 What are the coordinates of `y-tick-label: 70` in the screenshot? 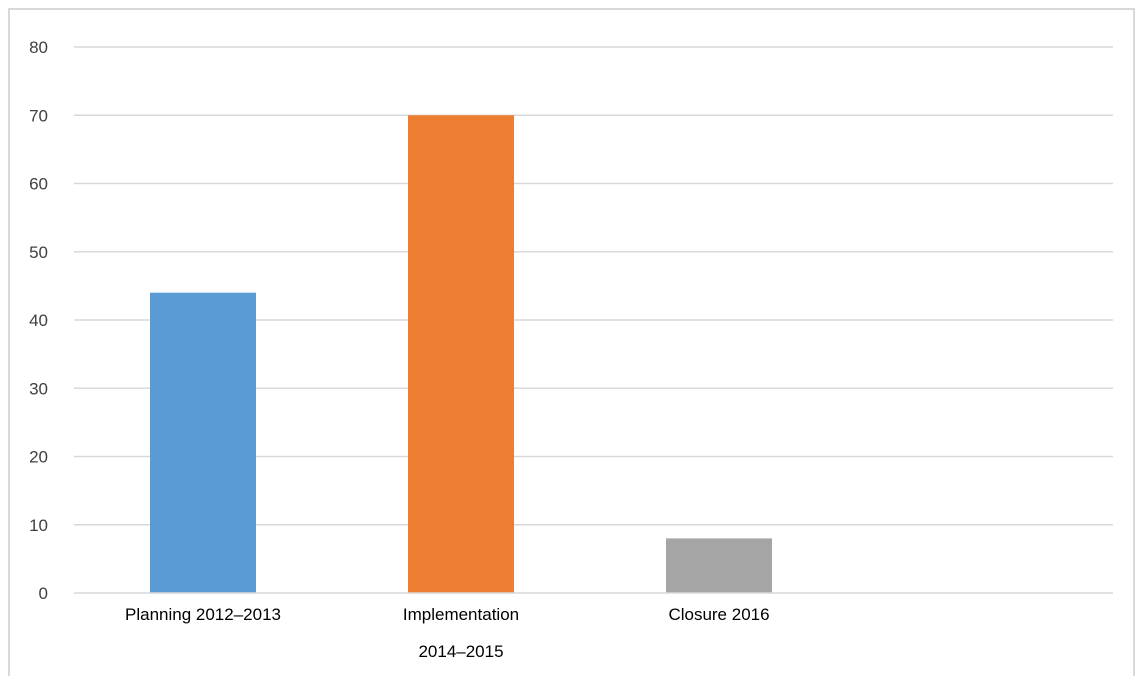 It's located at (38, 115).